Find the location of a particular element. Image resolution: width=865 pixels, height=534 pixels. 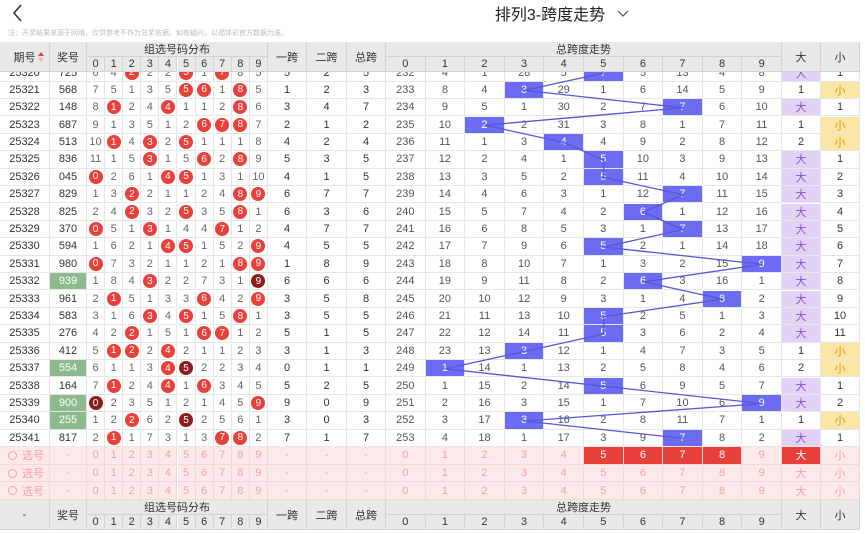

total: 3 is located at coordinates (366, 351).